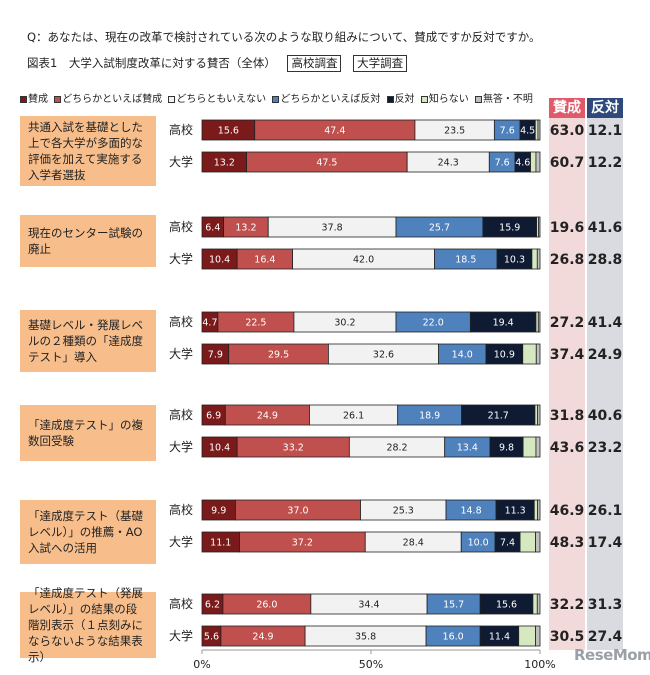  What do you see at coordinates (314, 63) in the screenshot?
I see `tag-high-school: 高校調査` at bounding box center [314, 63].